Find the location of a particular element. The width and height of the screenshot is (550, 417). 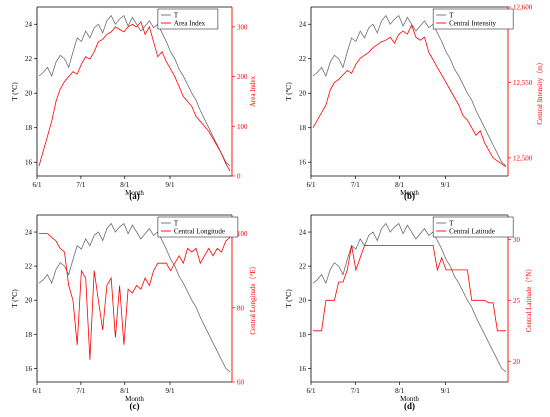

series-line-area-index is located at coordinates (134, 96).